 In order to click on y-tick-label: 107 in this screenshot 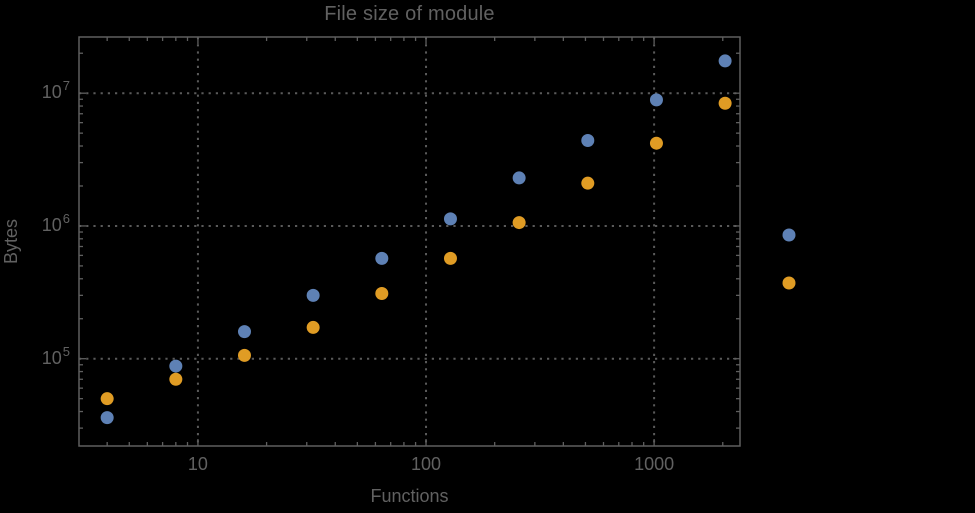, I will do `click(40, 92)`.